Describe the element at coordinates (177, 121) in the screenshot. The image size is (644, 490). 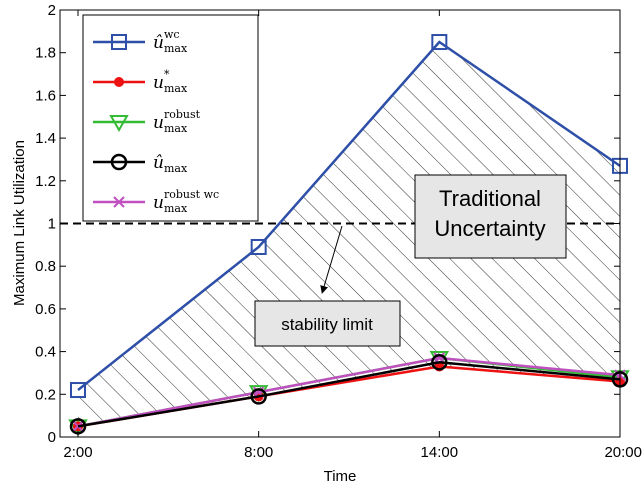
I see `legend-label-urobust: urobust max` at that location.